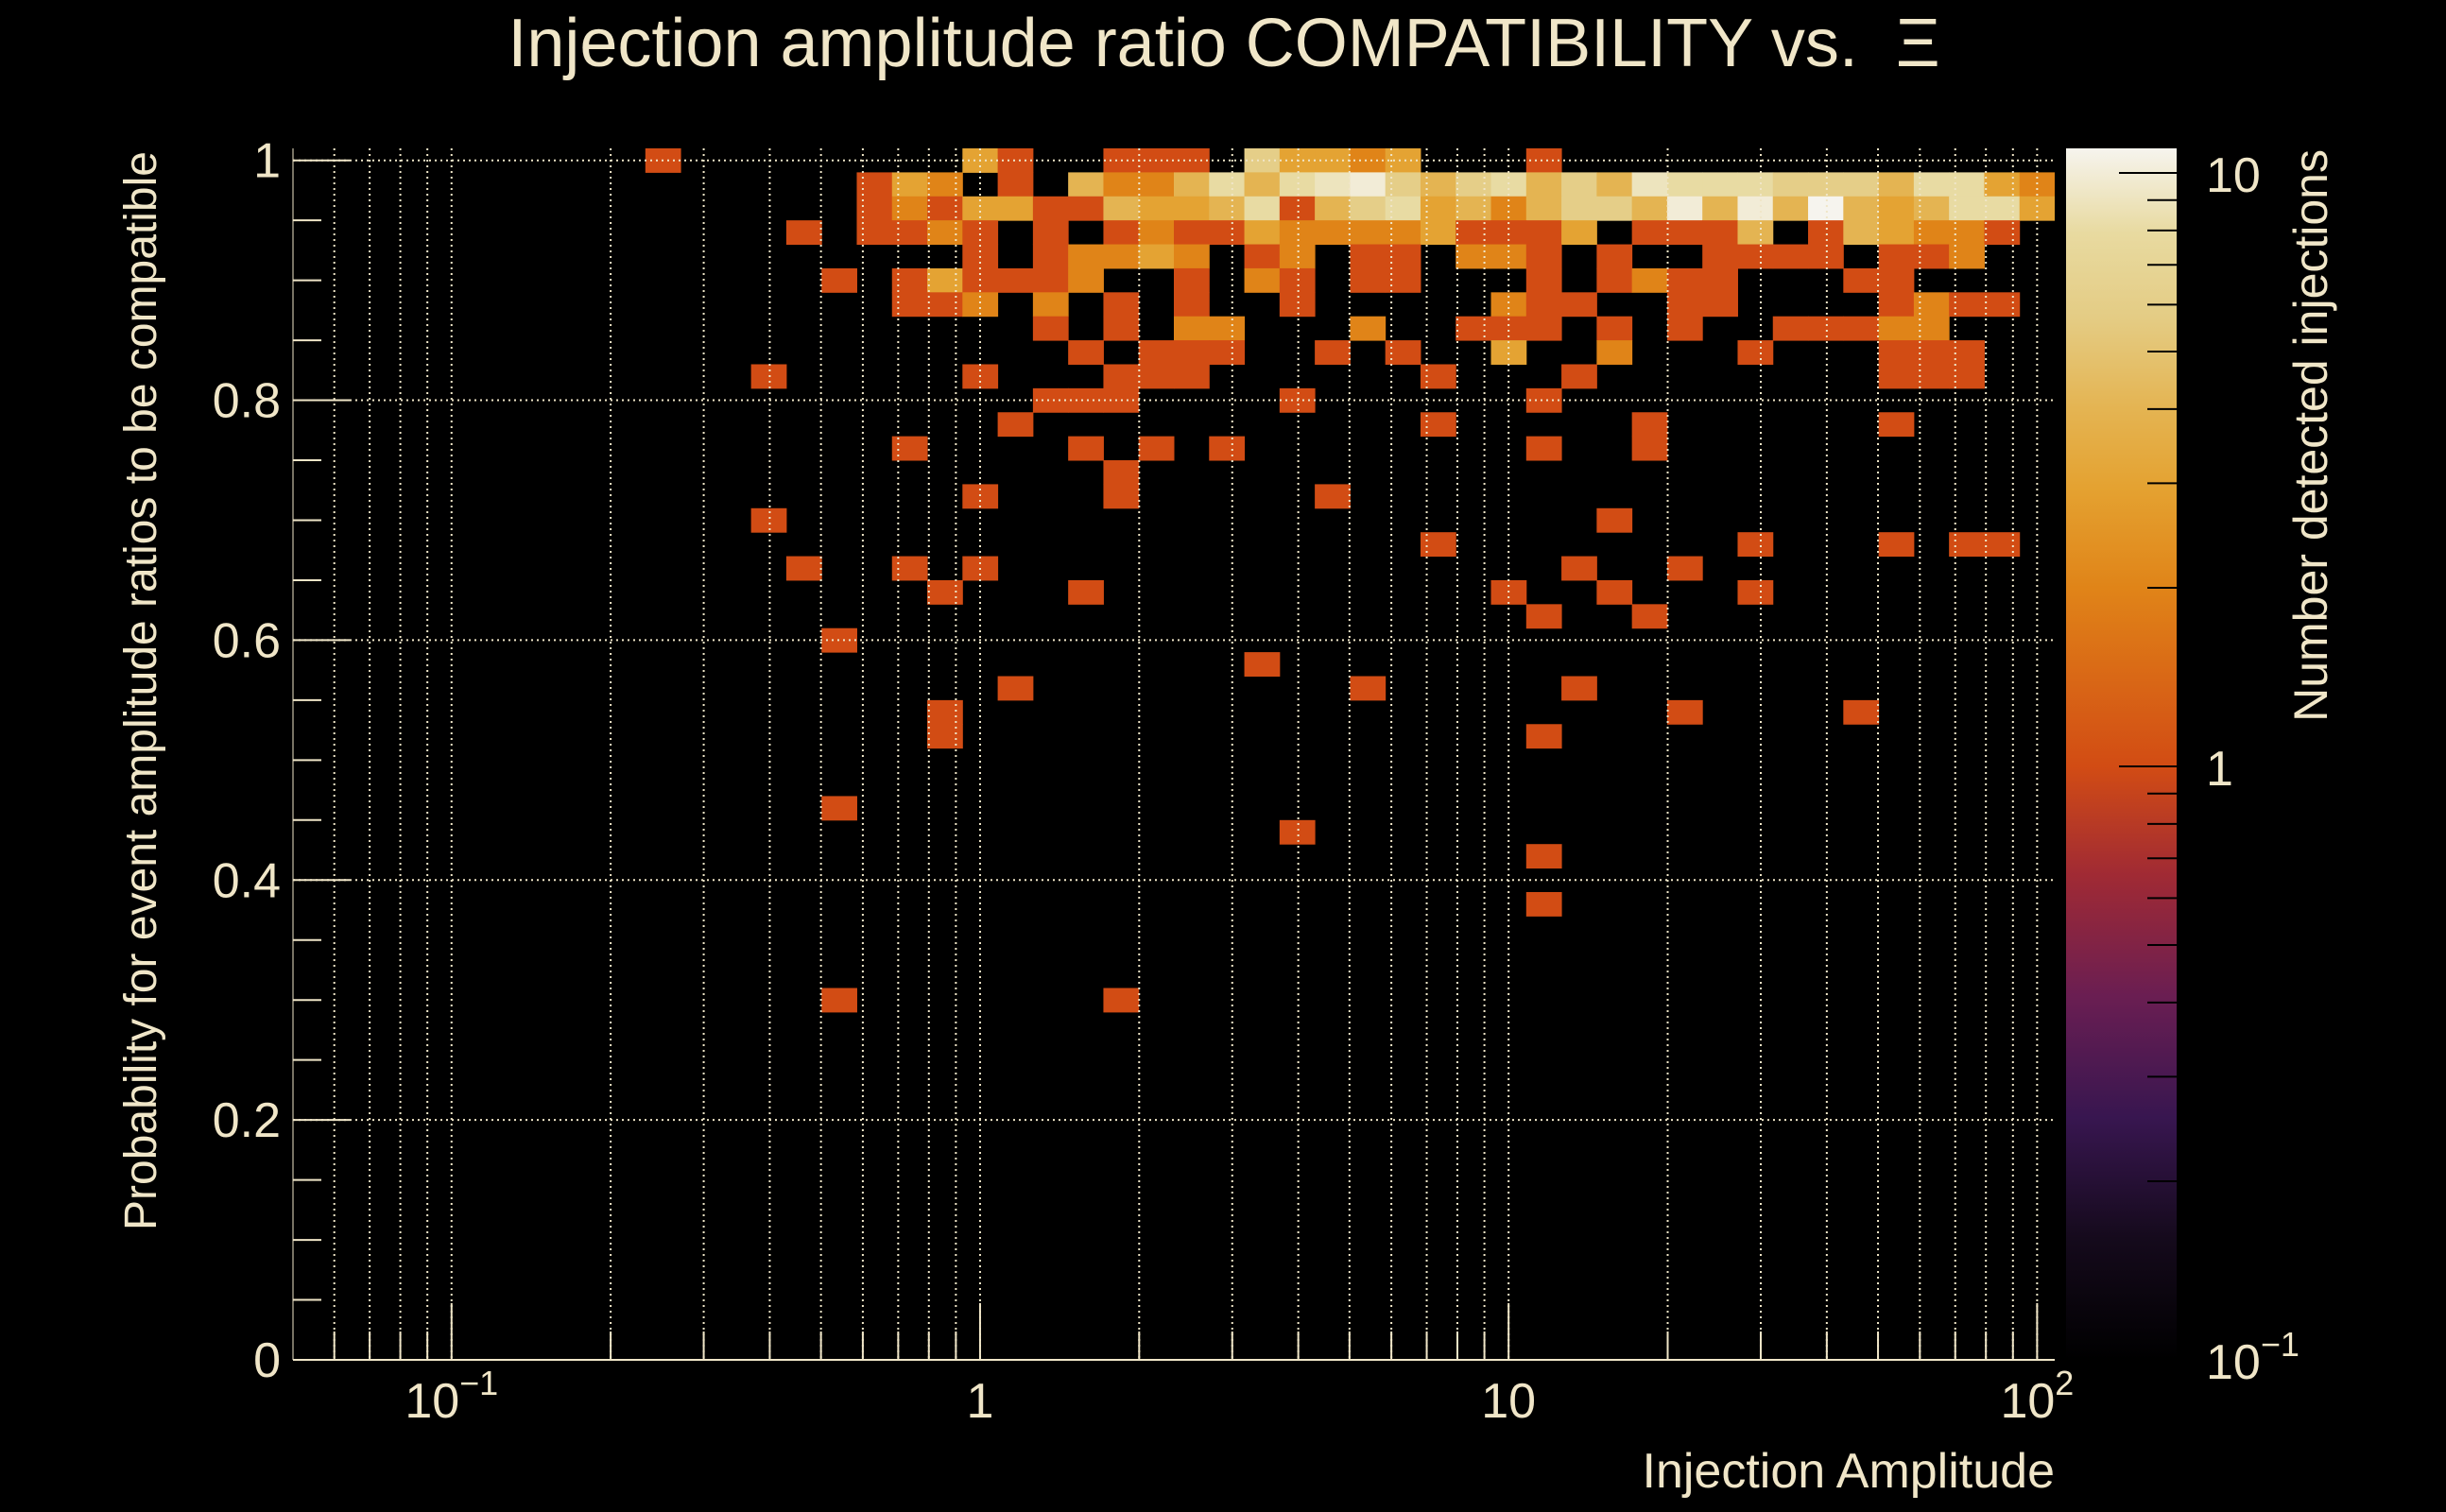  I want to click on colorbar-tick-label: 1, so click(2220, 769).